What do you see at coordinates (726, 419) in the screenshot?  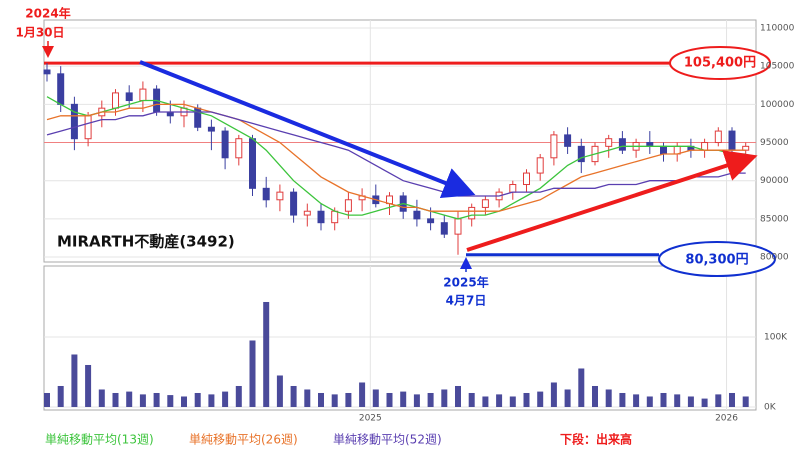 I see `x-tick-label: 2026` at bounding box center [726, 419].